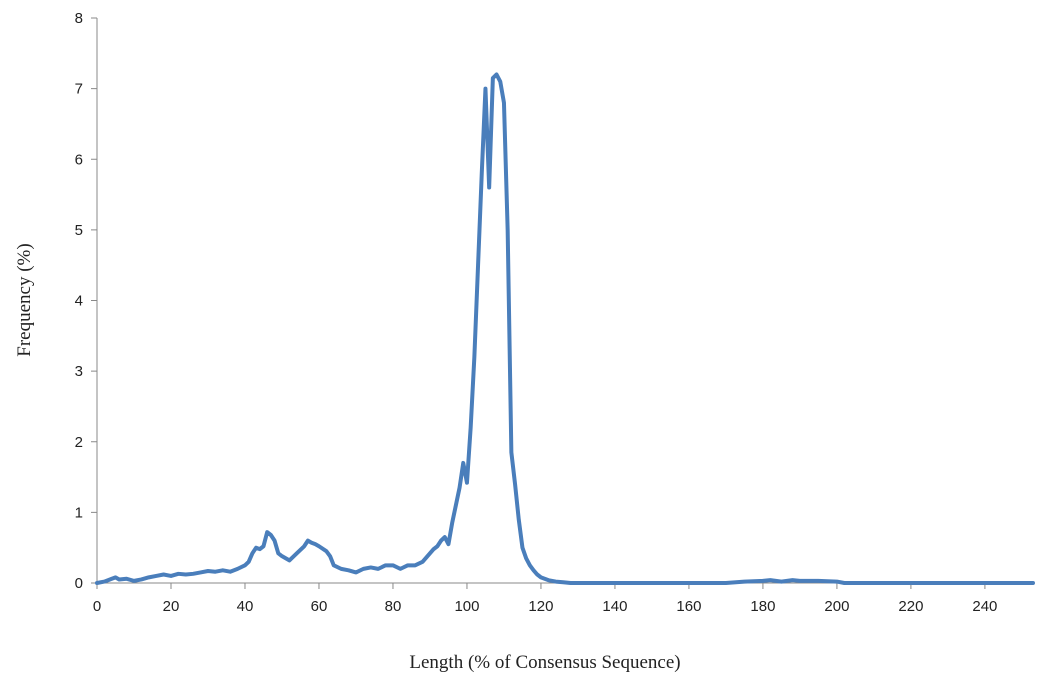 Image resolution: width=1040 pixels, height=678 pixels. What do you see at coordinates (544, 662) in the screenshot?
I see `x-axis-title: Length (% of Consensus Sequence)` at bounding box center [544, 662].